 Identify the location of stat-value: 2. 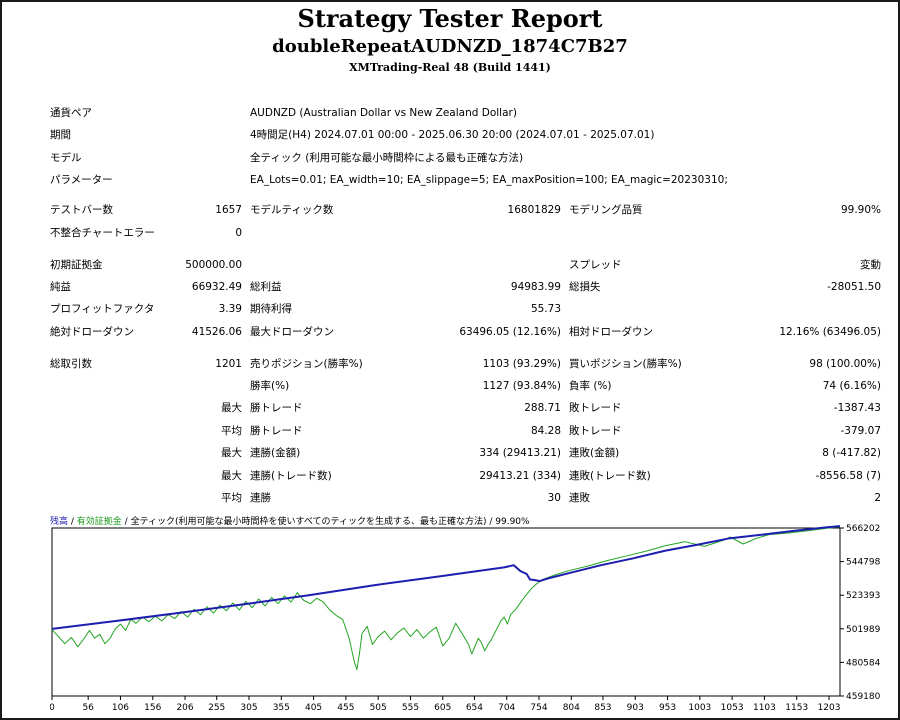
(877, 498).